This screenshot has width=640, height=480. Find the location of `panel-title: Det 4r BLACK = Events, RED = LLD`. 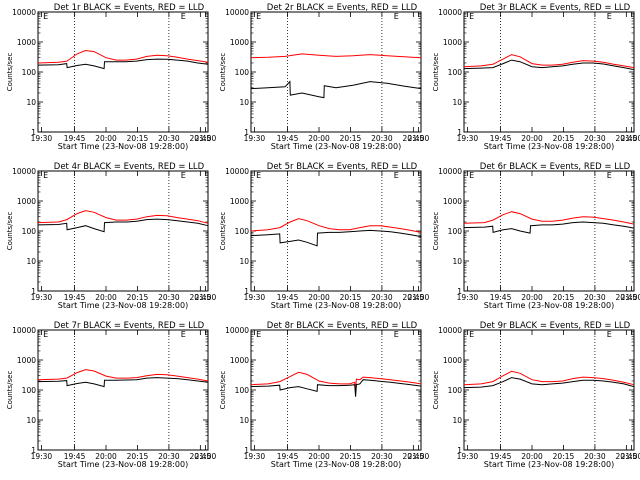

panel-title: Det 4r BLACK = Events, RED = LLD is located at coordinates (129, 167).